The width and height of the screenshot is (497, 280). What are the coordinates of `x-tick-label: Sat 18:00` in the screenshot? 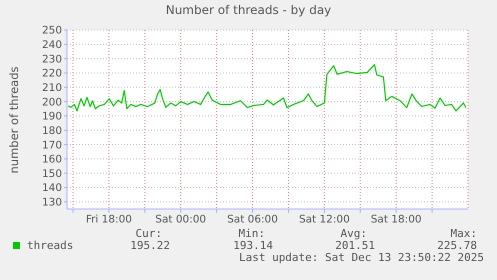 It's located at (396, 219).